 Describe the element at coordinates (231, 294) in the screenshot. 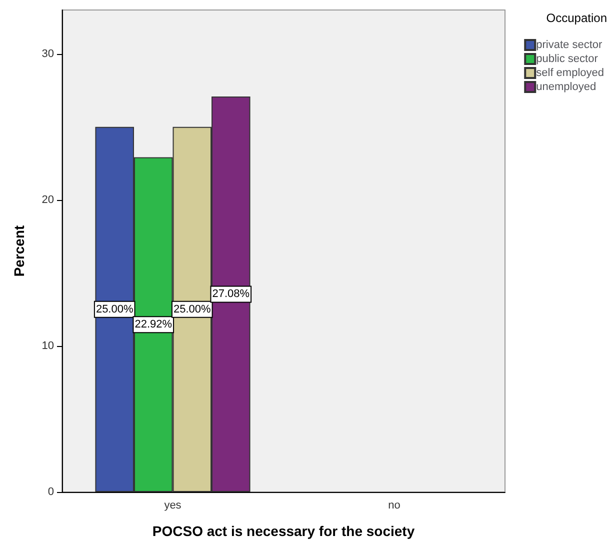

I see `data-label: 27.08%` at that location.